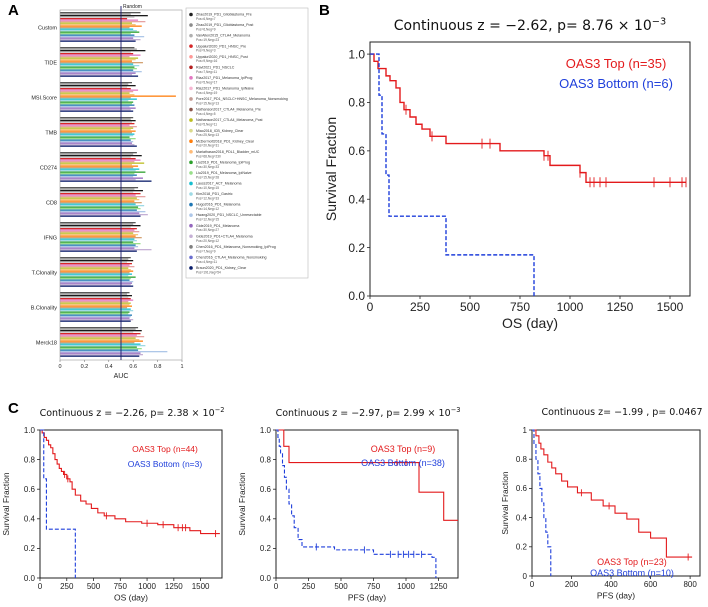  Describe the element at coordinates (98, 108) in the screenshot. I see `bar-MSI.Score-17` at that location.